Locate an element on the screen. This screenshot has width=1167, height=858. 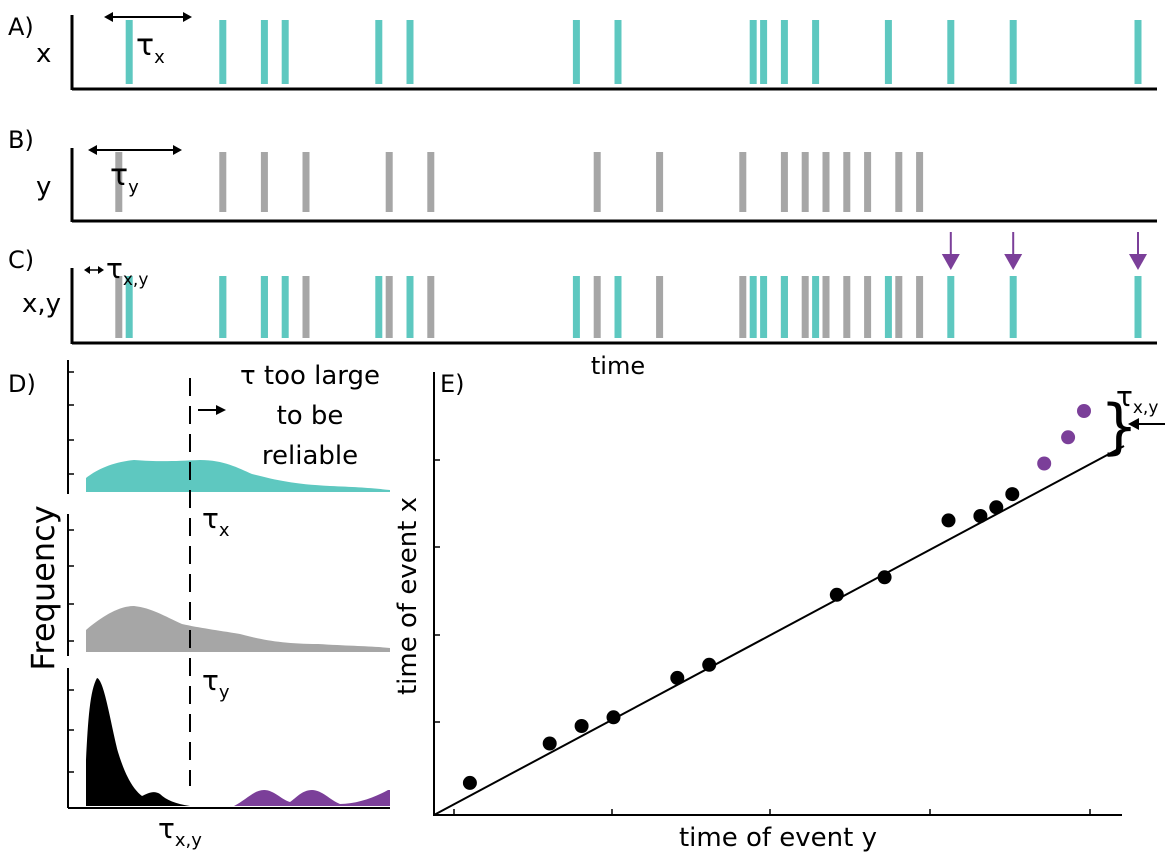
panel-b-variable-label: y is located at coordinates (43, 187).